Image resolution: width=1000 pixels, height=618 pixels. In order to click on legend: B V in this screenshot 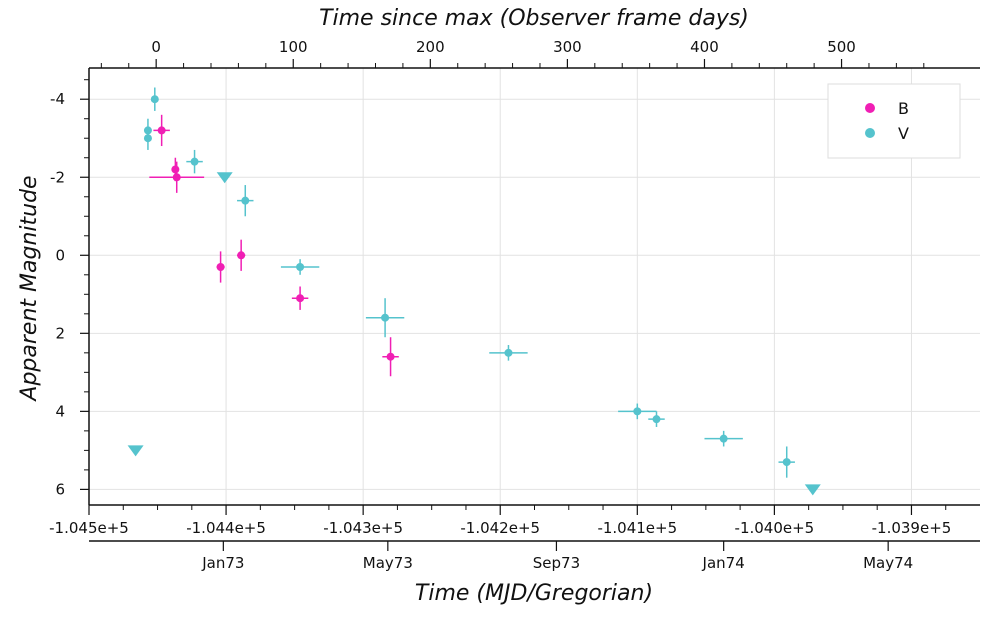, I will do `click(894, 121)`.